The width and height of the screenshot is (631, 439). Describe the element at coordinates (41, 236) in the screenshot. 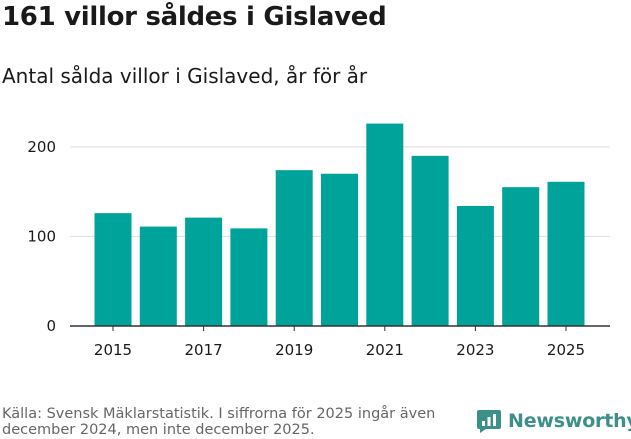

I see `y-tick-label-100: 100` at that location.